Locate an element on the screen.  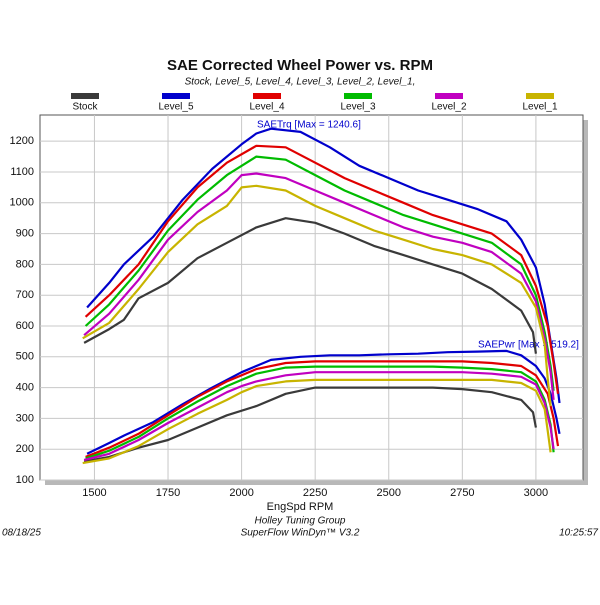
annotation: SAEPwr [Max = 519.2] is located at coordinates (528, 345).